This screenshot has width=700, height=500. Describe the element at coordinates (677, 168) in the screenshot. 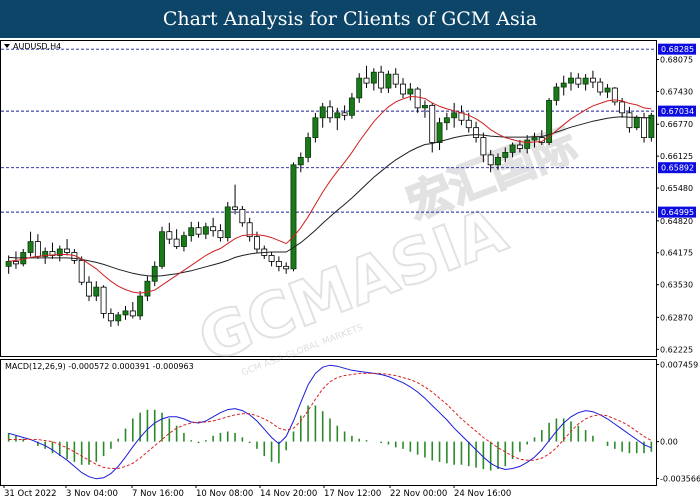

I see `level-tag-label: 0.65892` at that location.